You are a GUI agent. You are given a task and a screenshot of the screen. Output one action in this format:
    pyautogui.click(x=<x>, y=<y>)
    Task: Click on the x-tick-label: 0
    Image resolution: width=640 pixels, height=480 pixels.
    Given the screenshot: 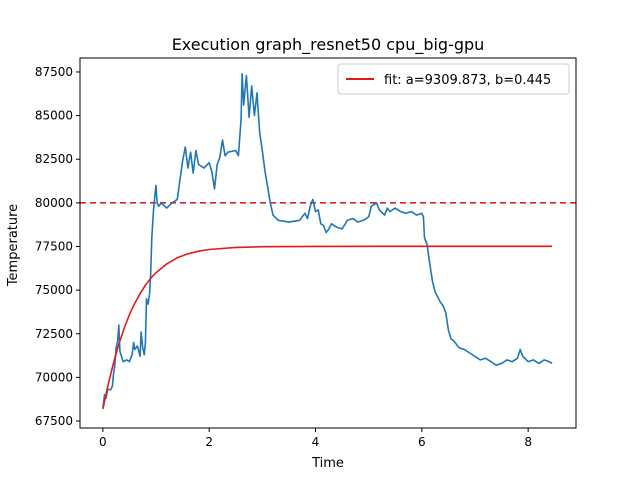 What is the action you would take?
    pyautogui.click(x=103, y=442)
    